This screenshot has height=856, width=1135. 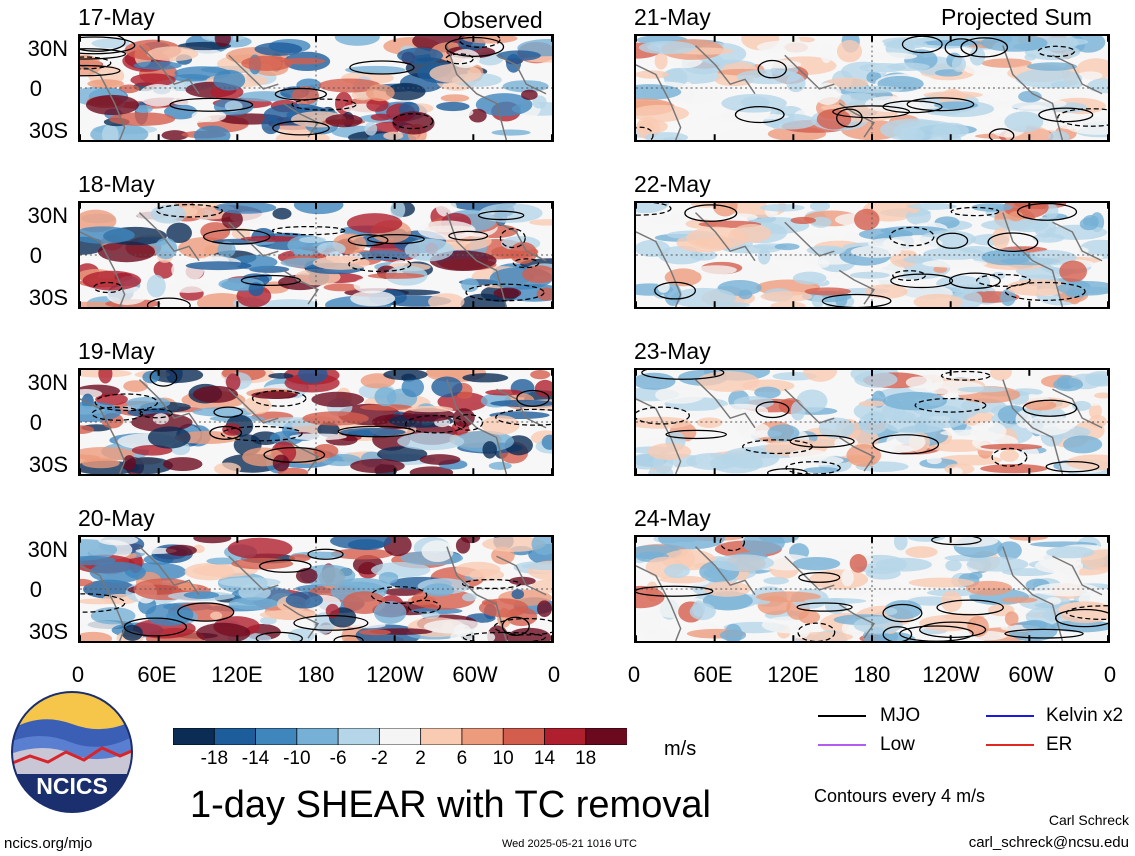 I want to click on logo-text: NCICS, so click(x=72, y=786).